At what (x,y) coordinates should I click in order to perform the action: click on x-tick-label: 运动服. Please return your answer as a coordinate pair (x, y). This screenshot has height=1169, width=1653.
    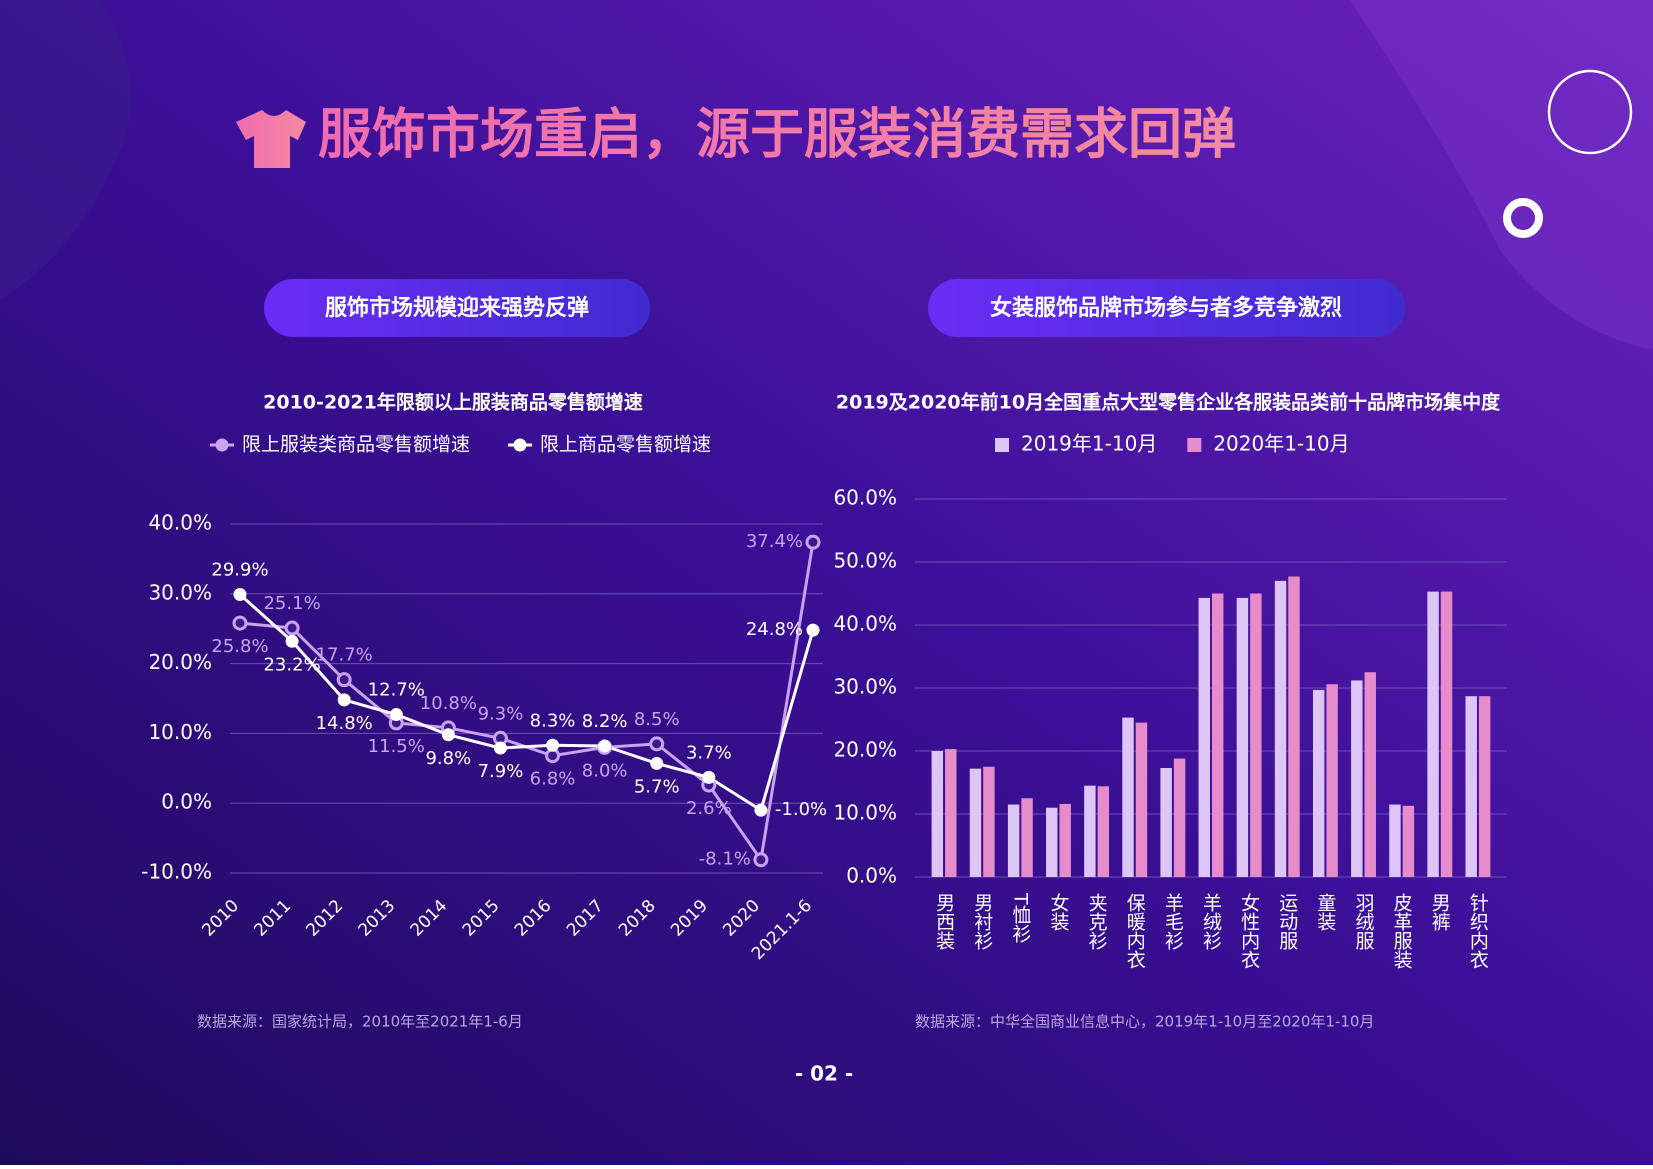
    Looking at the image, I should click on (1287, 921).